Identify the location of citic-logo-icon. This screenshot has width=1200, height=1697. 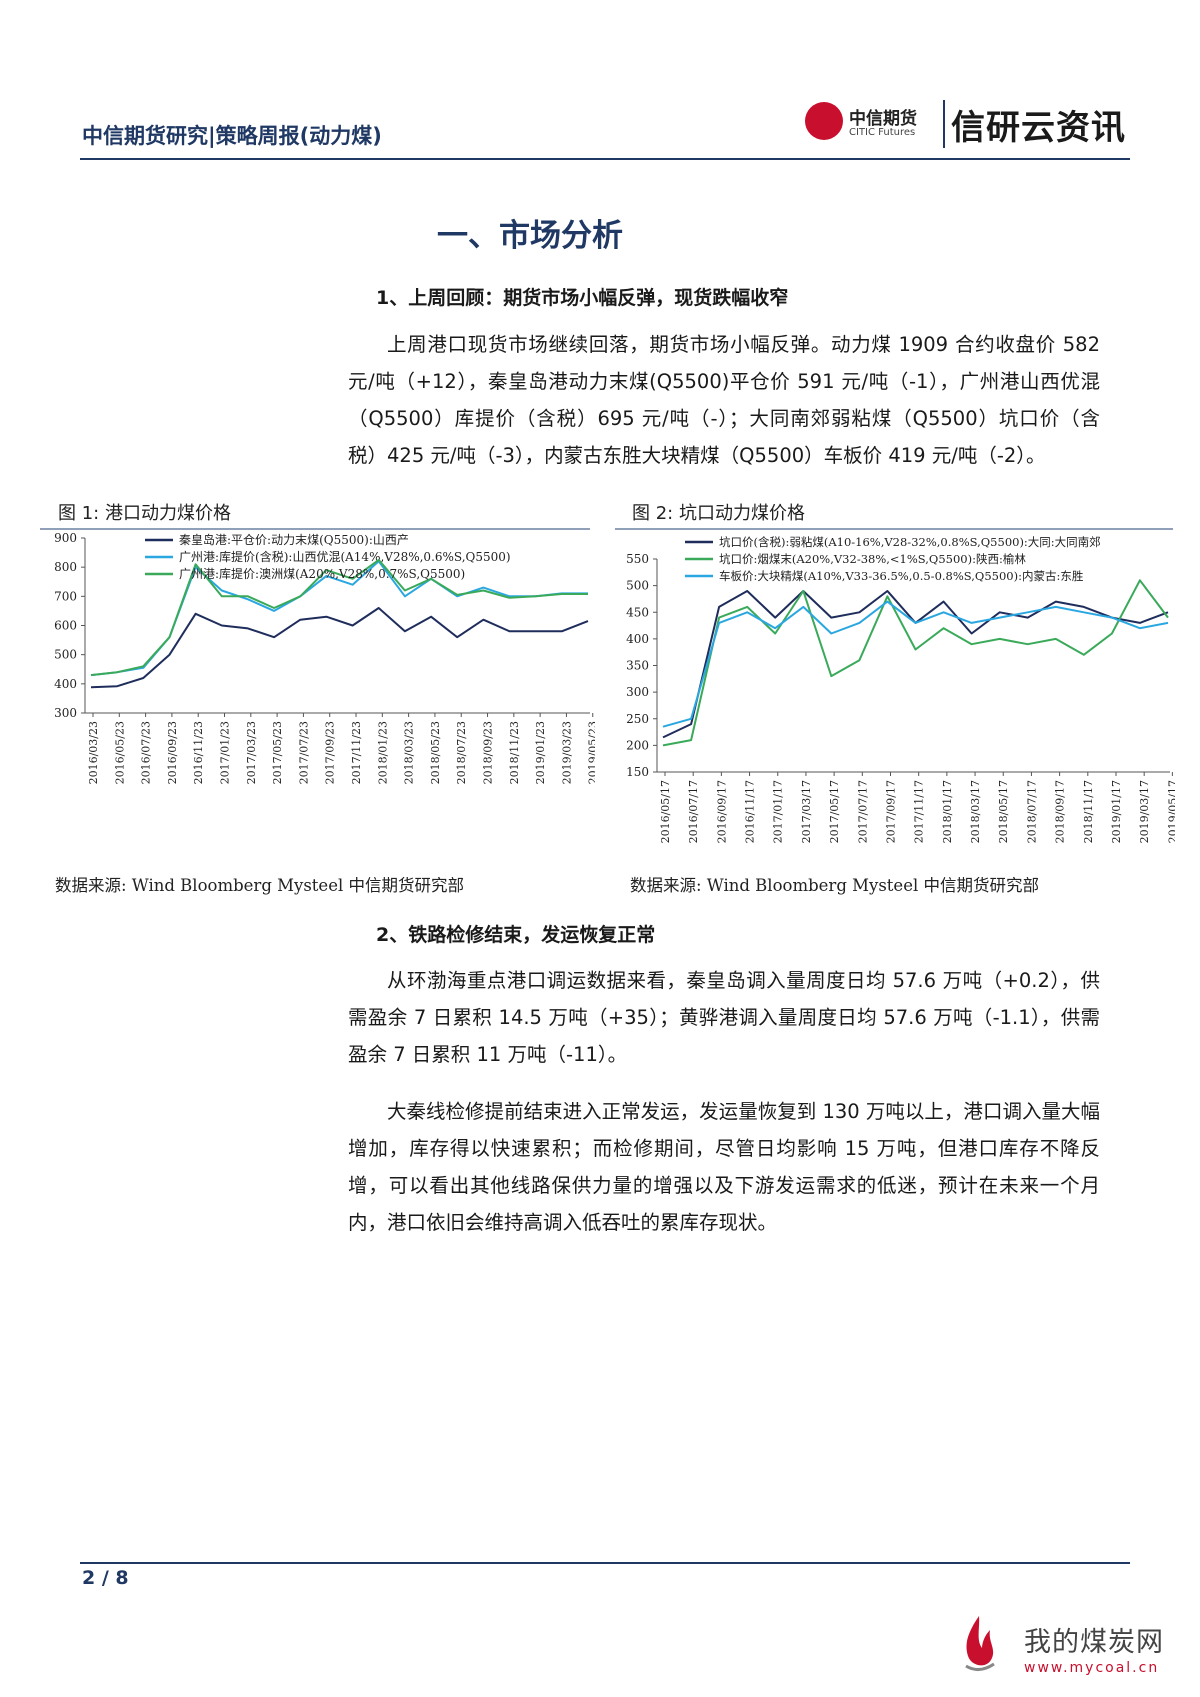
(824, 121).